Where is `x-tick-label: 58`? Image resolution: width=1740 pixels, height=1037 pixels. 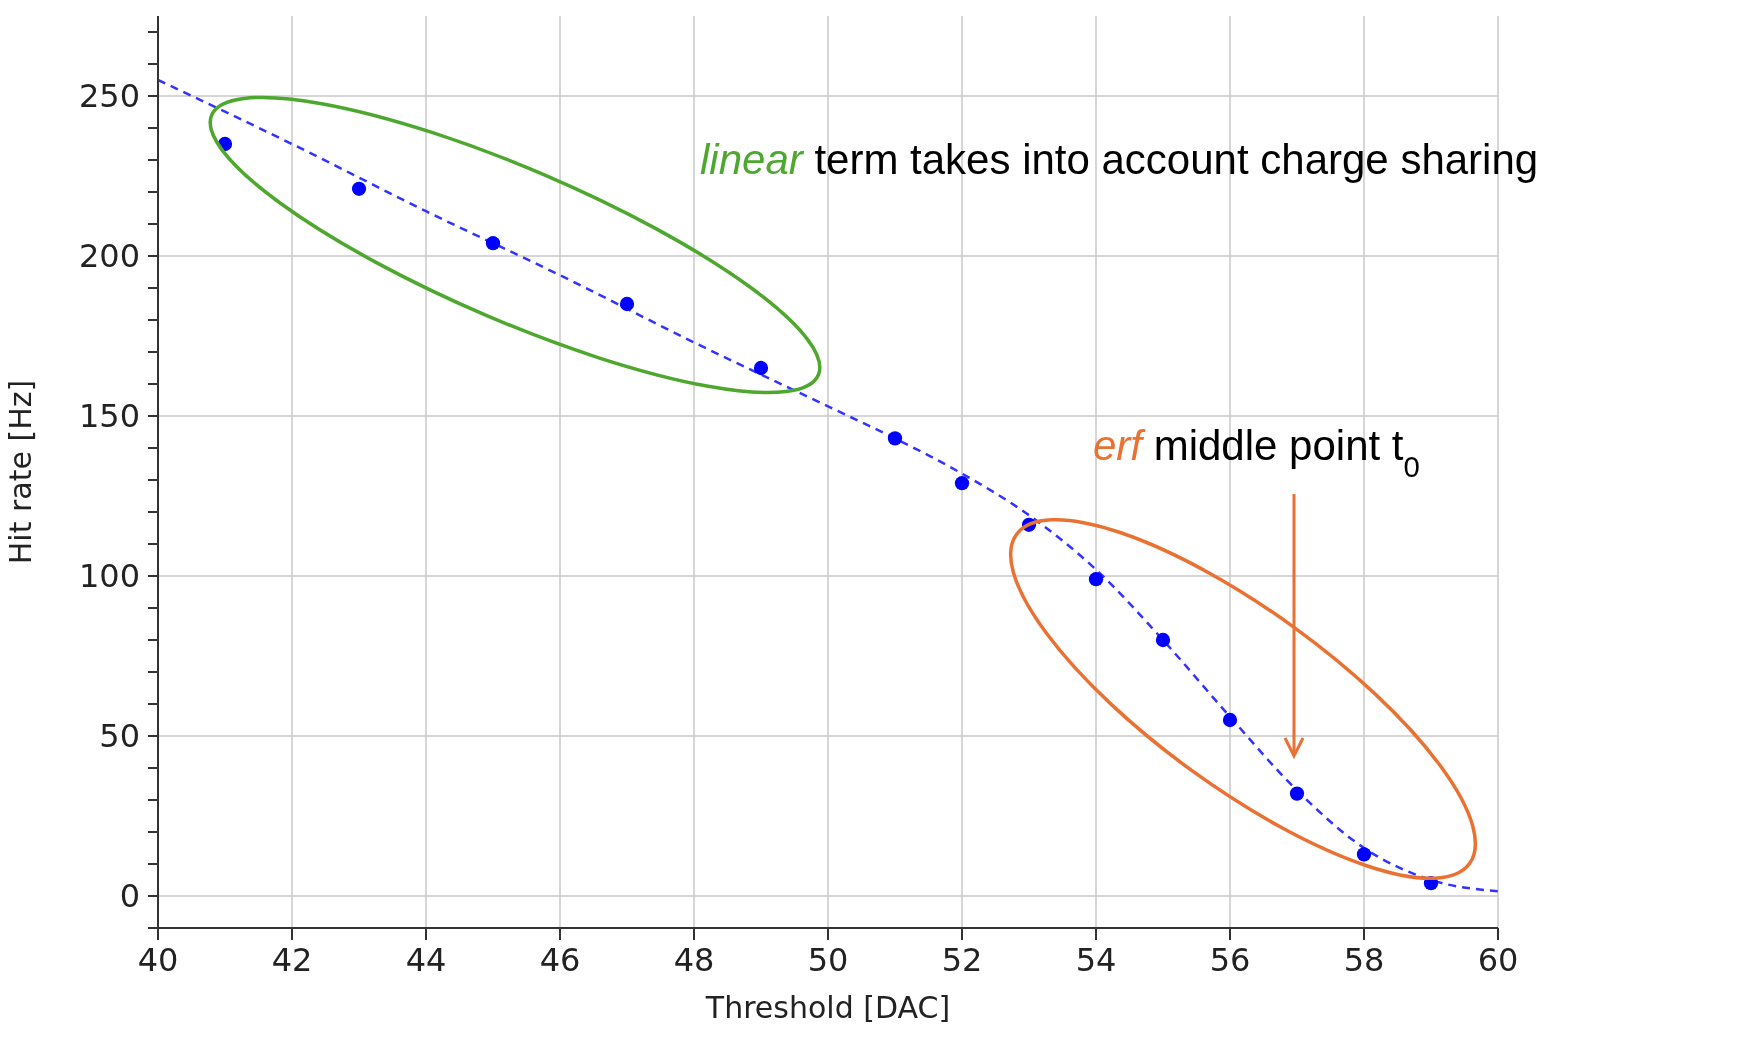
x-tick-label: 58 is located at coordinates (1364, 959).